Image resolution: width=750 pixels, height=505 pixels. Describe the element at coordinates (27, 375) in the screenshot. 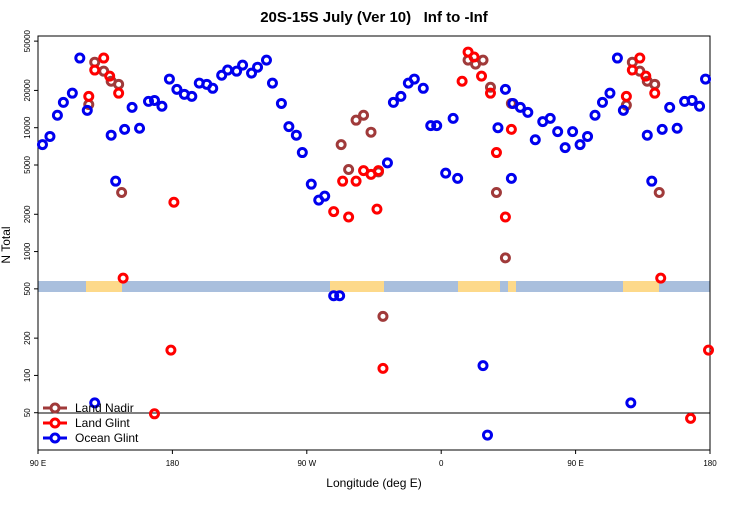

I see `y-tick-label: 100` at that location.